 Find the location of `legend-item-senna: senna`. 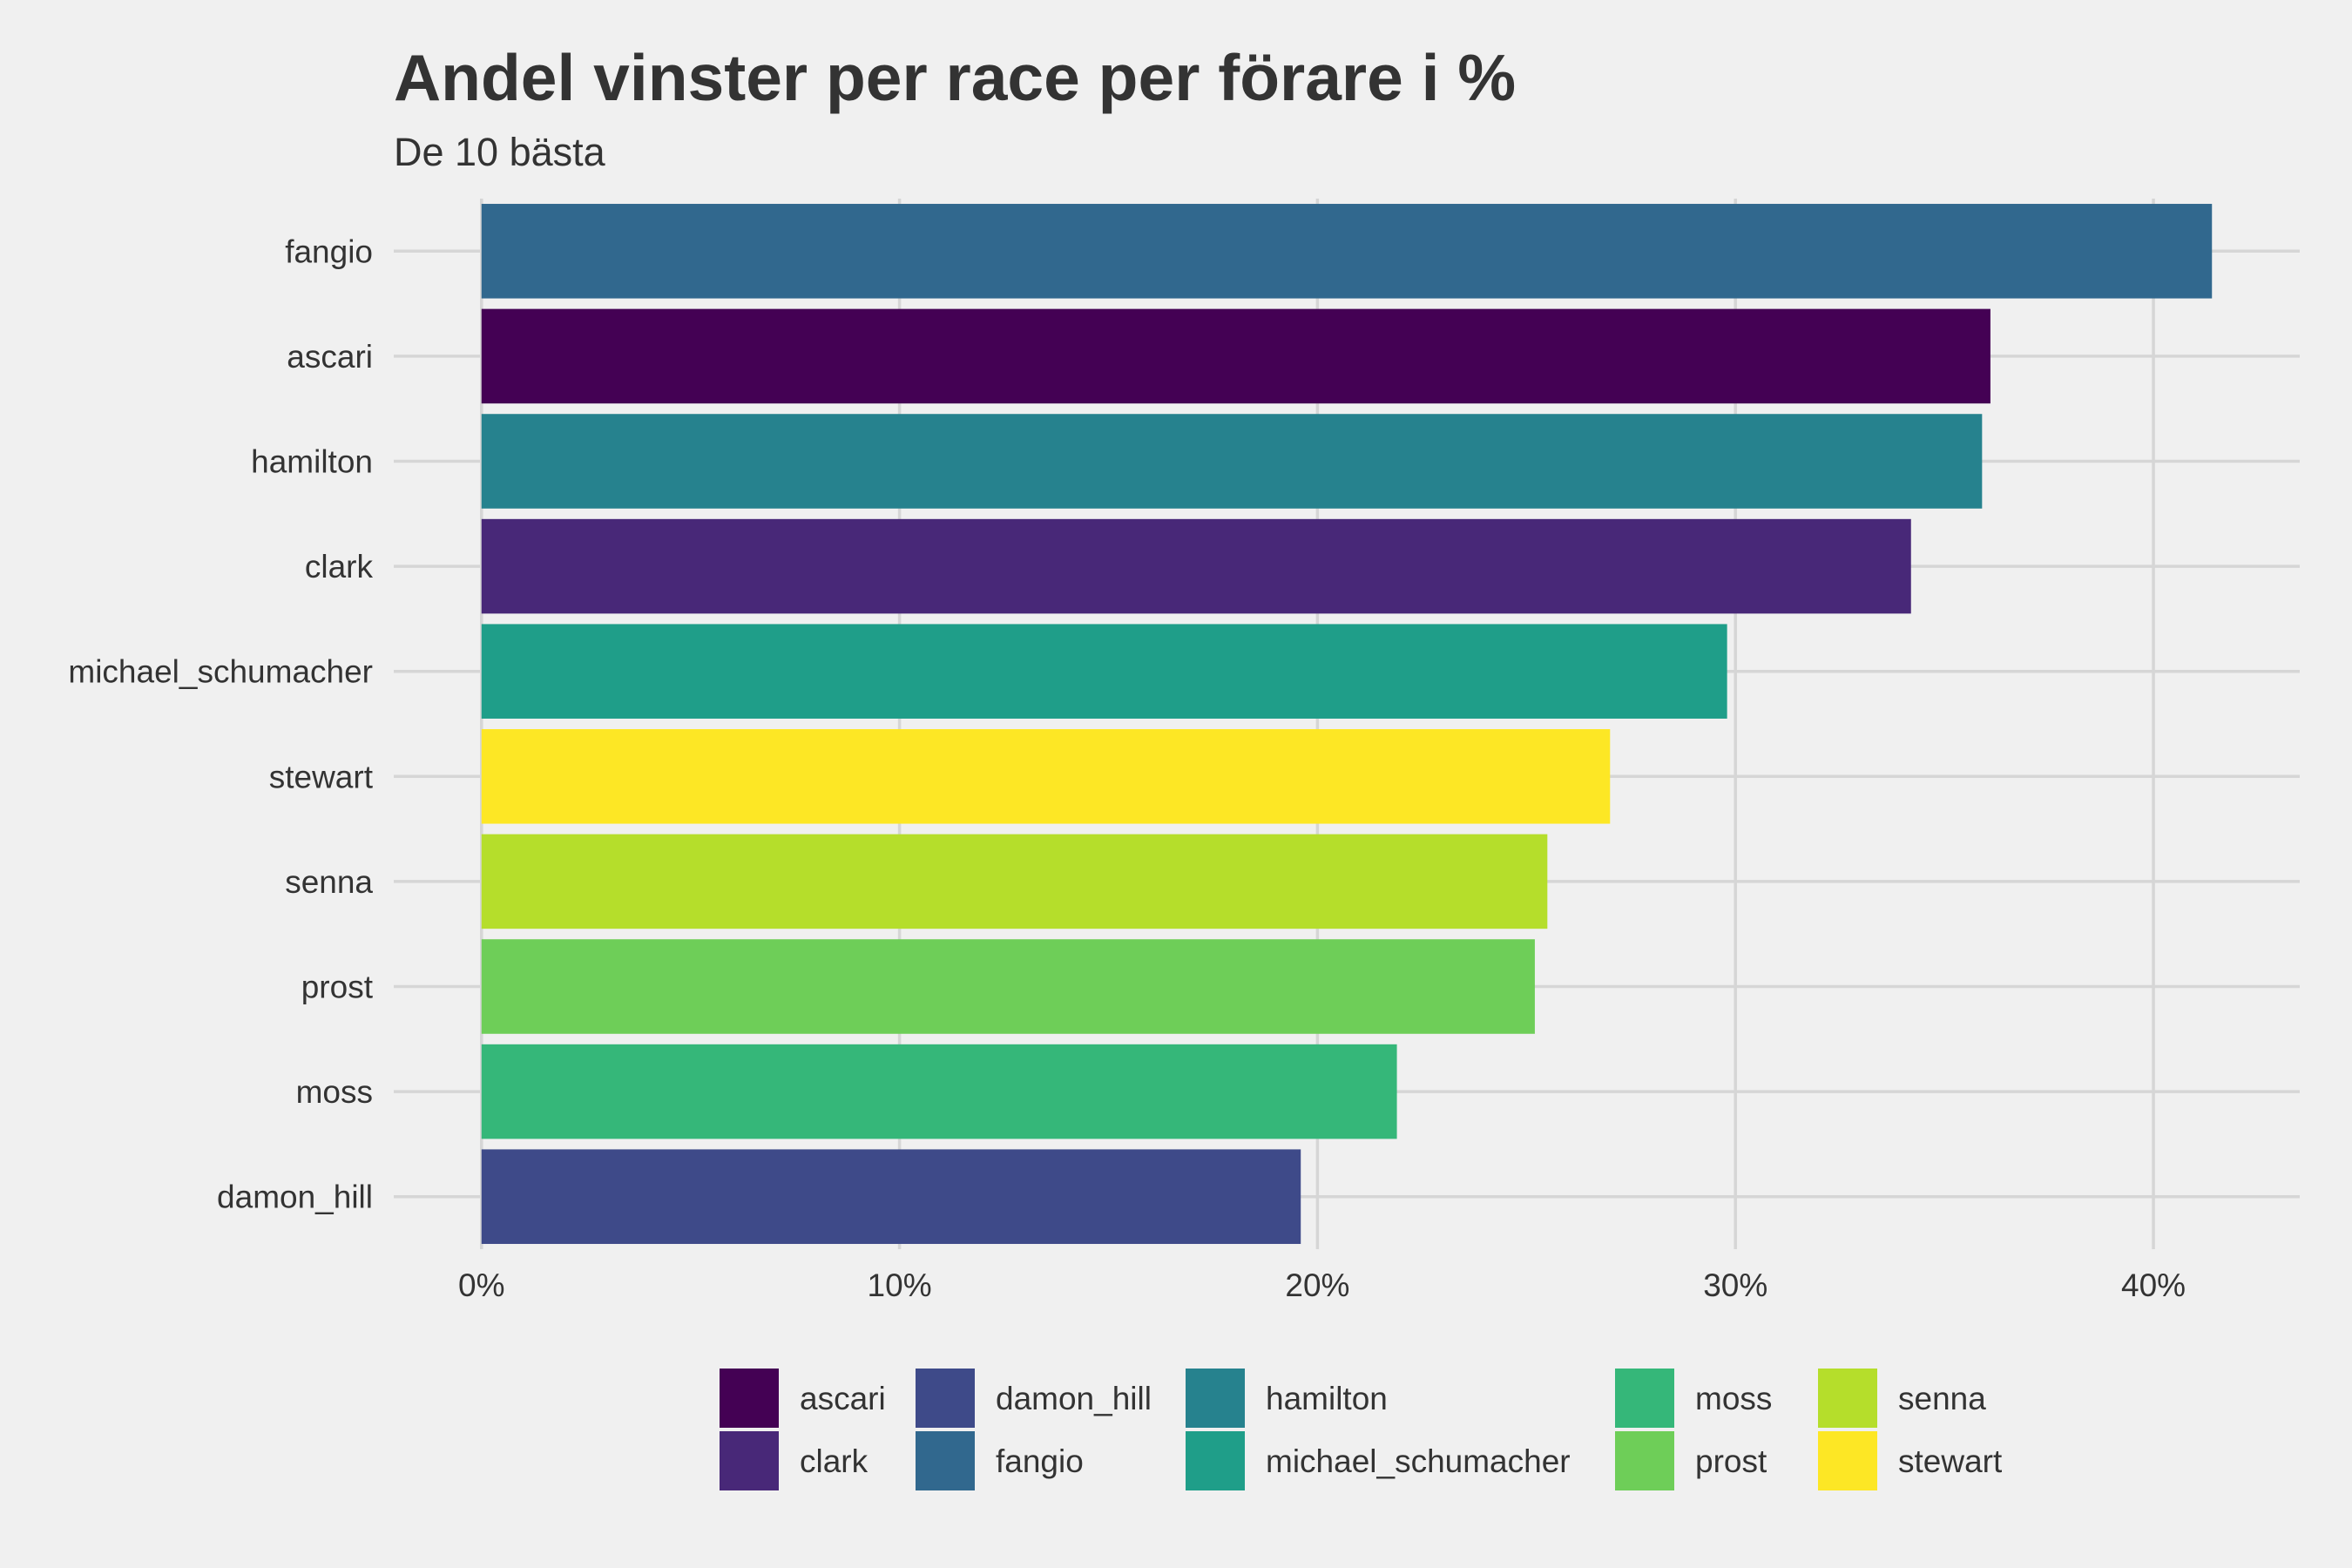

legend-item-senna: senna is located at coordinates (1902, 1398).